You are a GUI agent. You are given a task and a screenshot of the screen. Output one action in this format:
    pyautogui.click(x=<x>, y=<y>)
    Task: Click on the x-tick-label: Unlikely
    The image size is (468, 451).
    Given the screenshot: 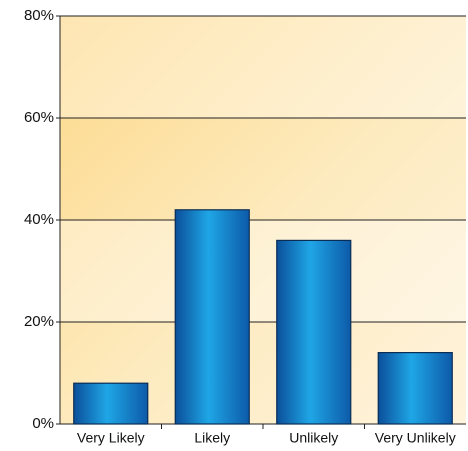 What is the action you would take?
    pyautogui.click(x=313, y=438)
    